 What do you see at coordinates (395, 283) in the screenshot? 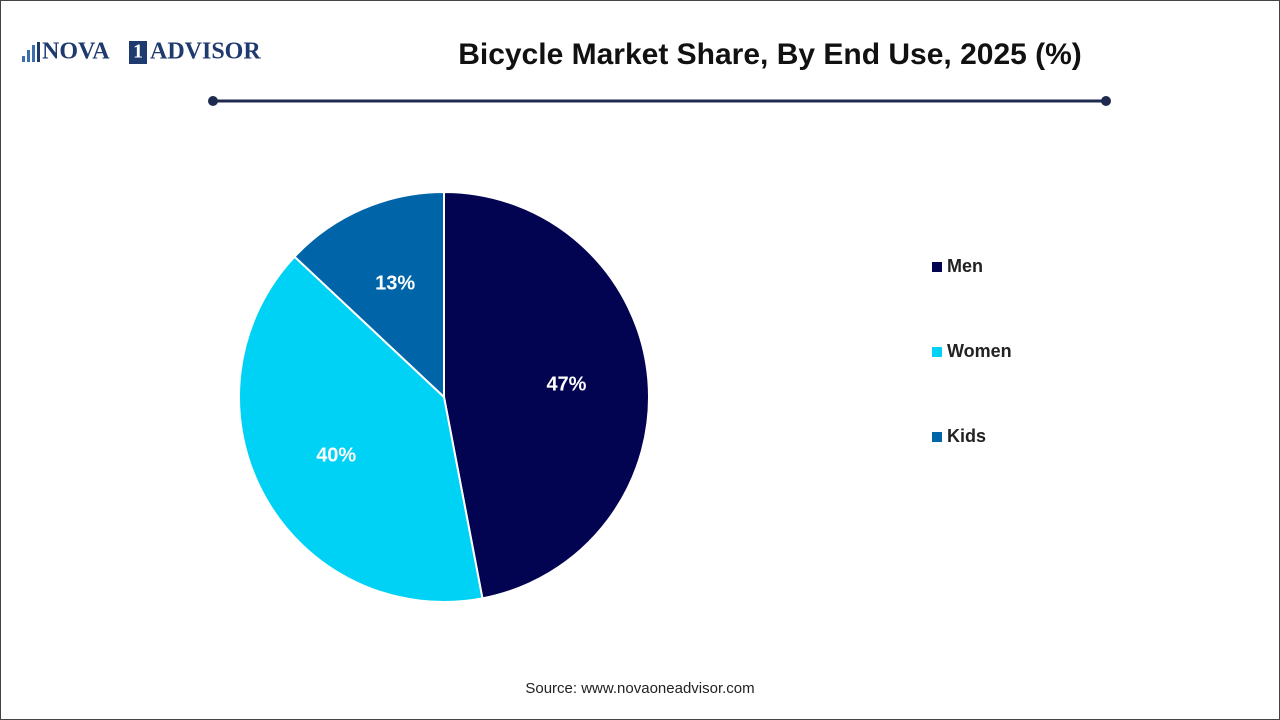
I see `data-label: 13%` at bounding box center [395, 283].